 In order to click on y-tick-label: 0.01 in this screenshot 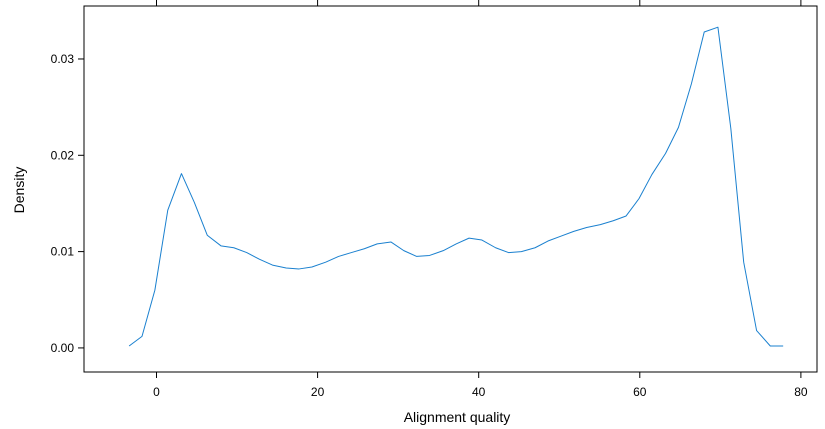, I will do `click(63, 252)`.